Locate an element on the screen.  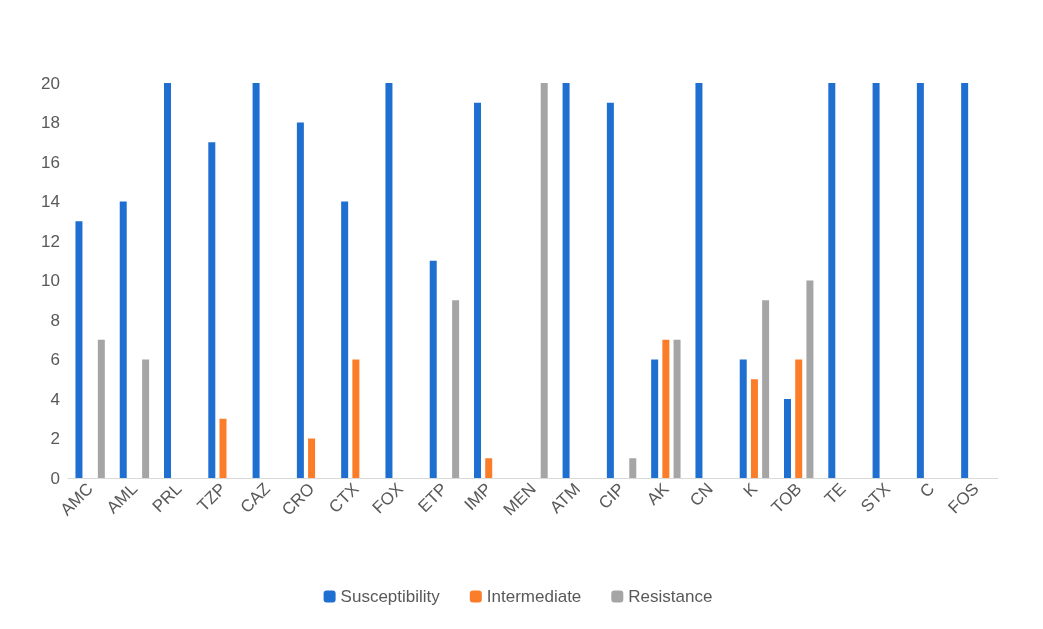
y-tick-label: 2 is located at coordinates (55, 438).